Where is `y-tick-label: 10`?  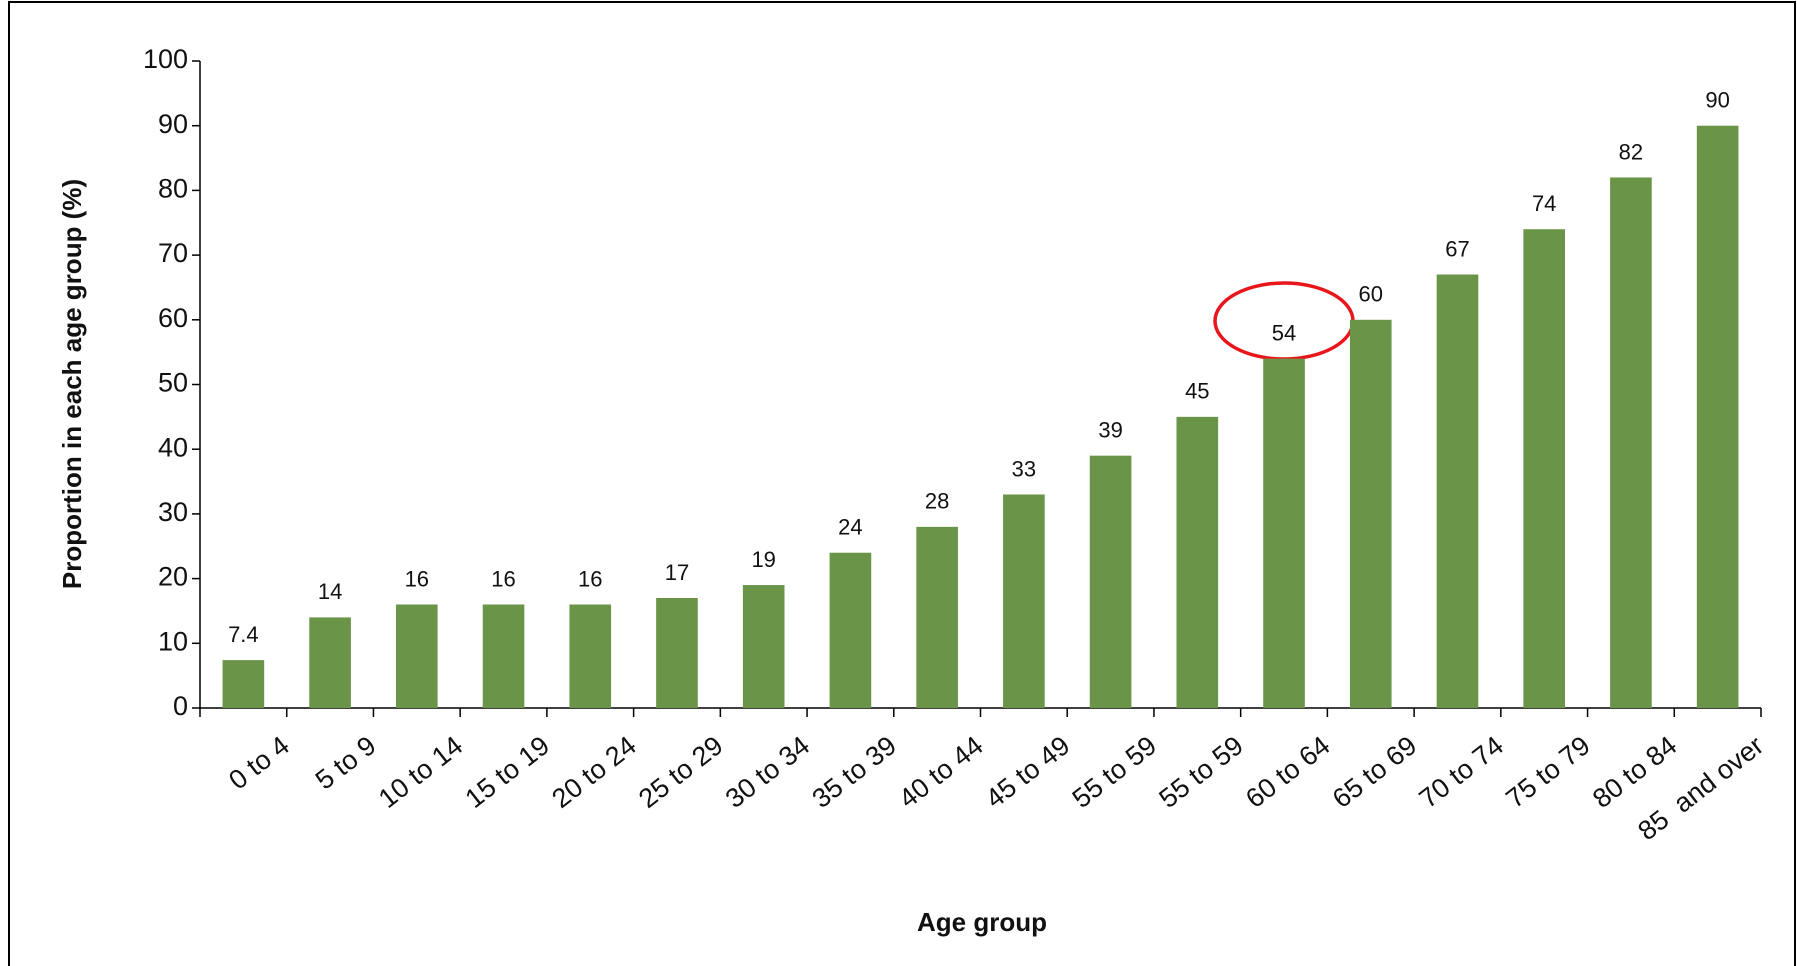 y-tick-label: 10 is located at coordinates (173, 641).